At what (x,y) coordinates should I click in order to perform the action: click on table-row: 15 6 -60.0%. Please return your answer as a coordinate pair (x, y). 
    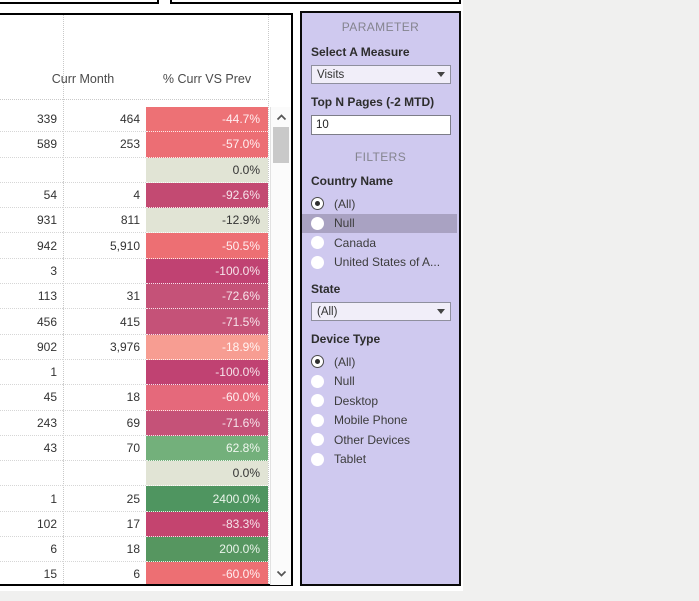
    Looking at the image, I should click on (134, 573).